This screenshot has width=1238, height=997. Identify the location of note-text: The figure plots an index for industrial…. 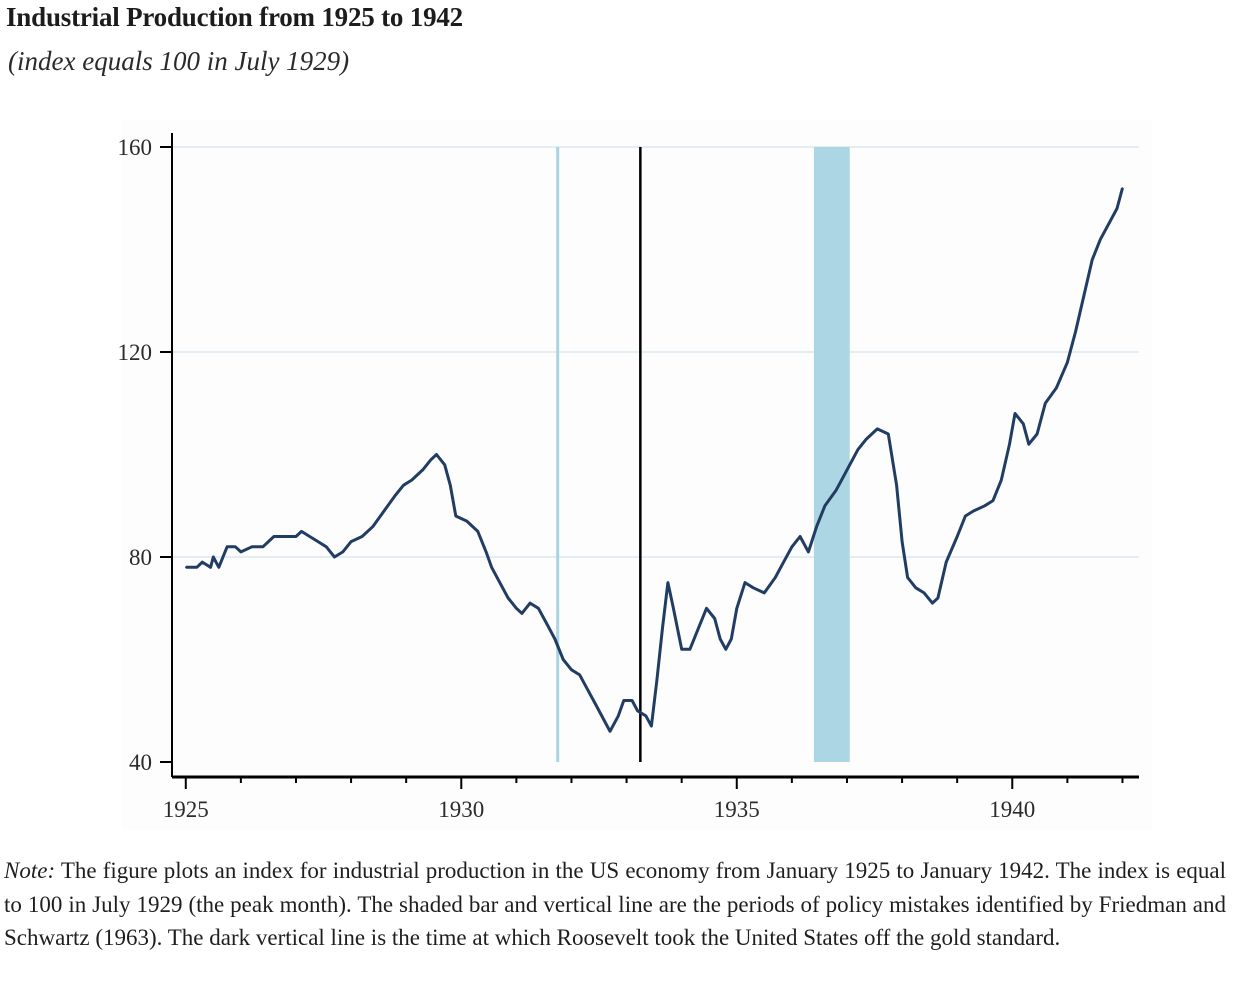
(615, 904).